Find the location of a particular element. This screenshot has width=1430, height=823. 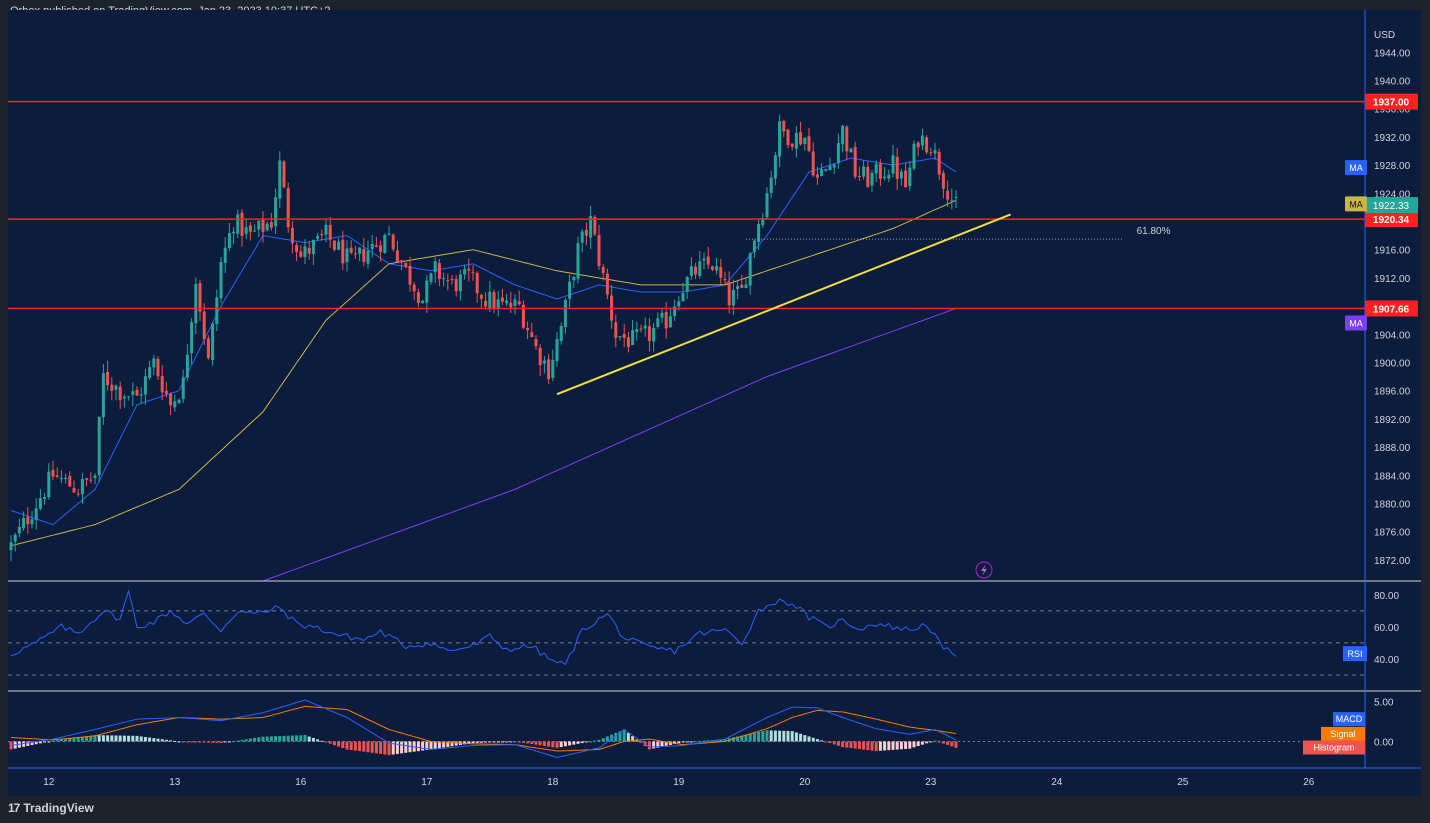

ma-legend-tag is located at coordinates (1356, 168).